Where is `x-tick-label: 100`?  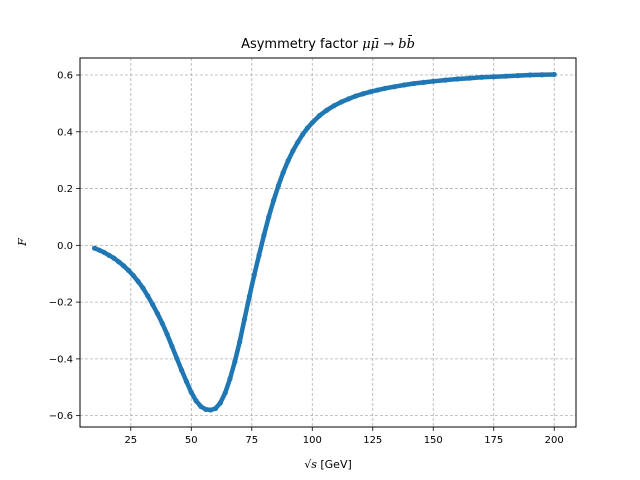 x-tick-label: 100 is located at coordinates (312, 440).